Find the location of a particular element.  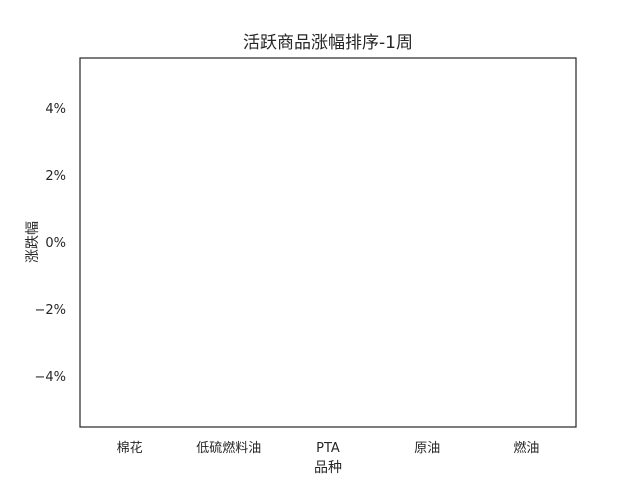

x-tick-label: PTA is located at coordinates (328, 448).